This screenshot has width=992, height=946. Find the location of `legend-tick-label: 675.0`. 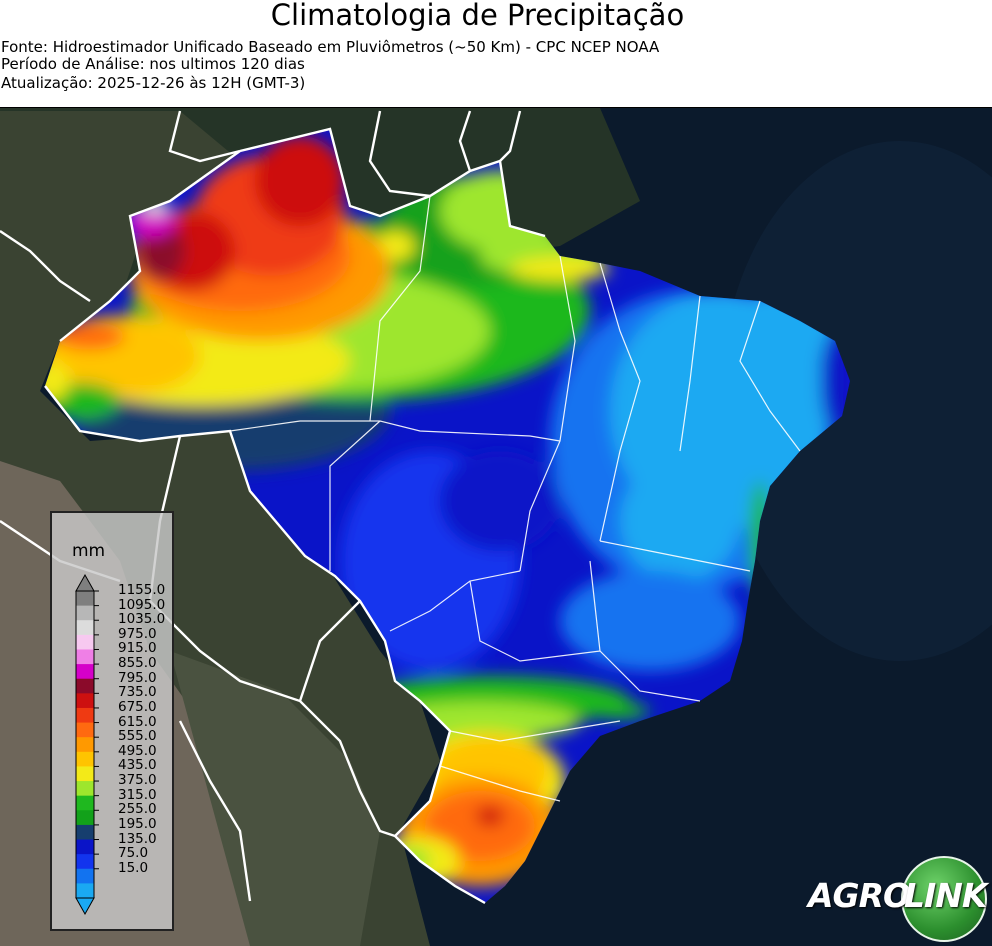

legend-tick-label: 675.0 is located at coordinates (137, 706).